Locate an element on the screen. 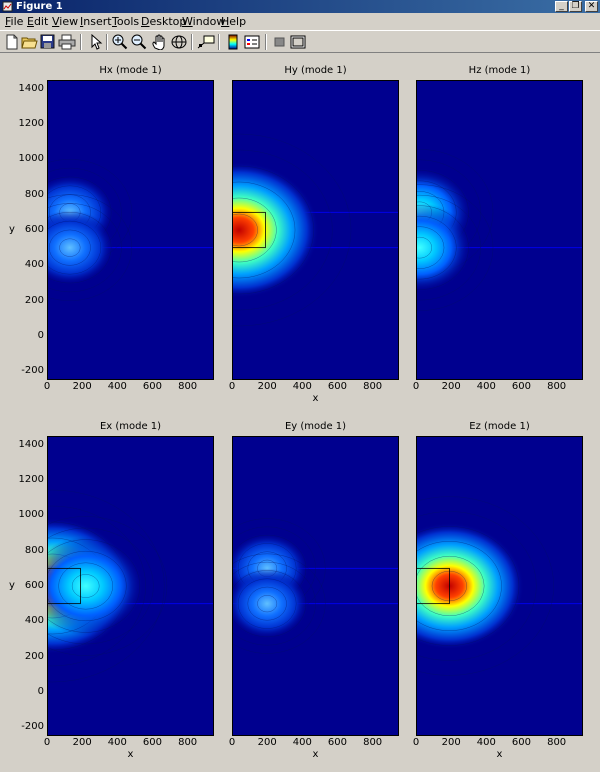  menu-help: Help is located at coordinates (234, 21).